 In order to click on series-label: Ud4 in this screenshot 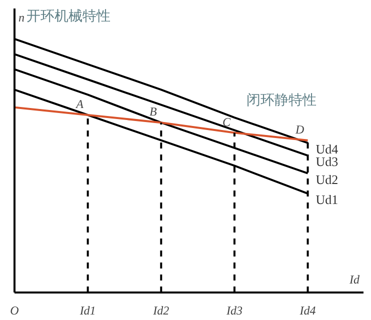, I will do `click(327, 148)`.